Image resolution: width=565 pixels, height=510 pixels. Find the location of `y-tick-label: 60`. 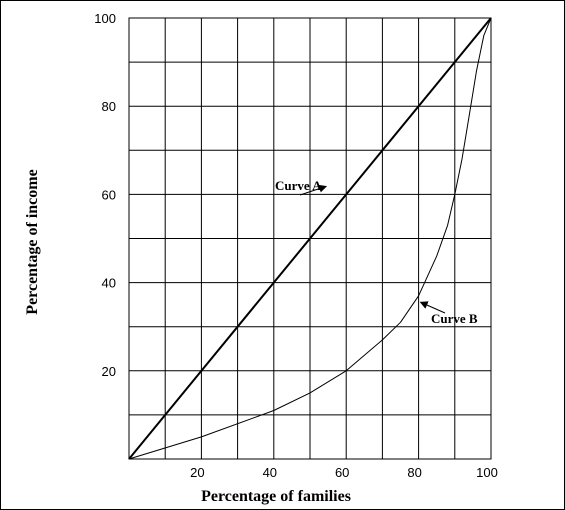

y-tick-label: 60 is located at coordinates (109, 194).